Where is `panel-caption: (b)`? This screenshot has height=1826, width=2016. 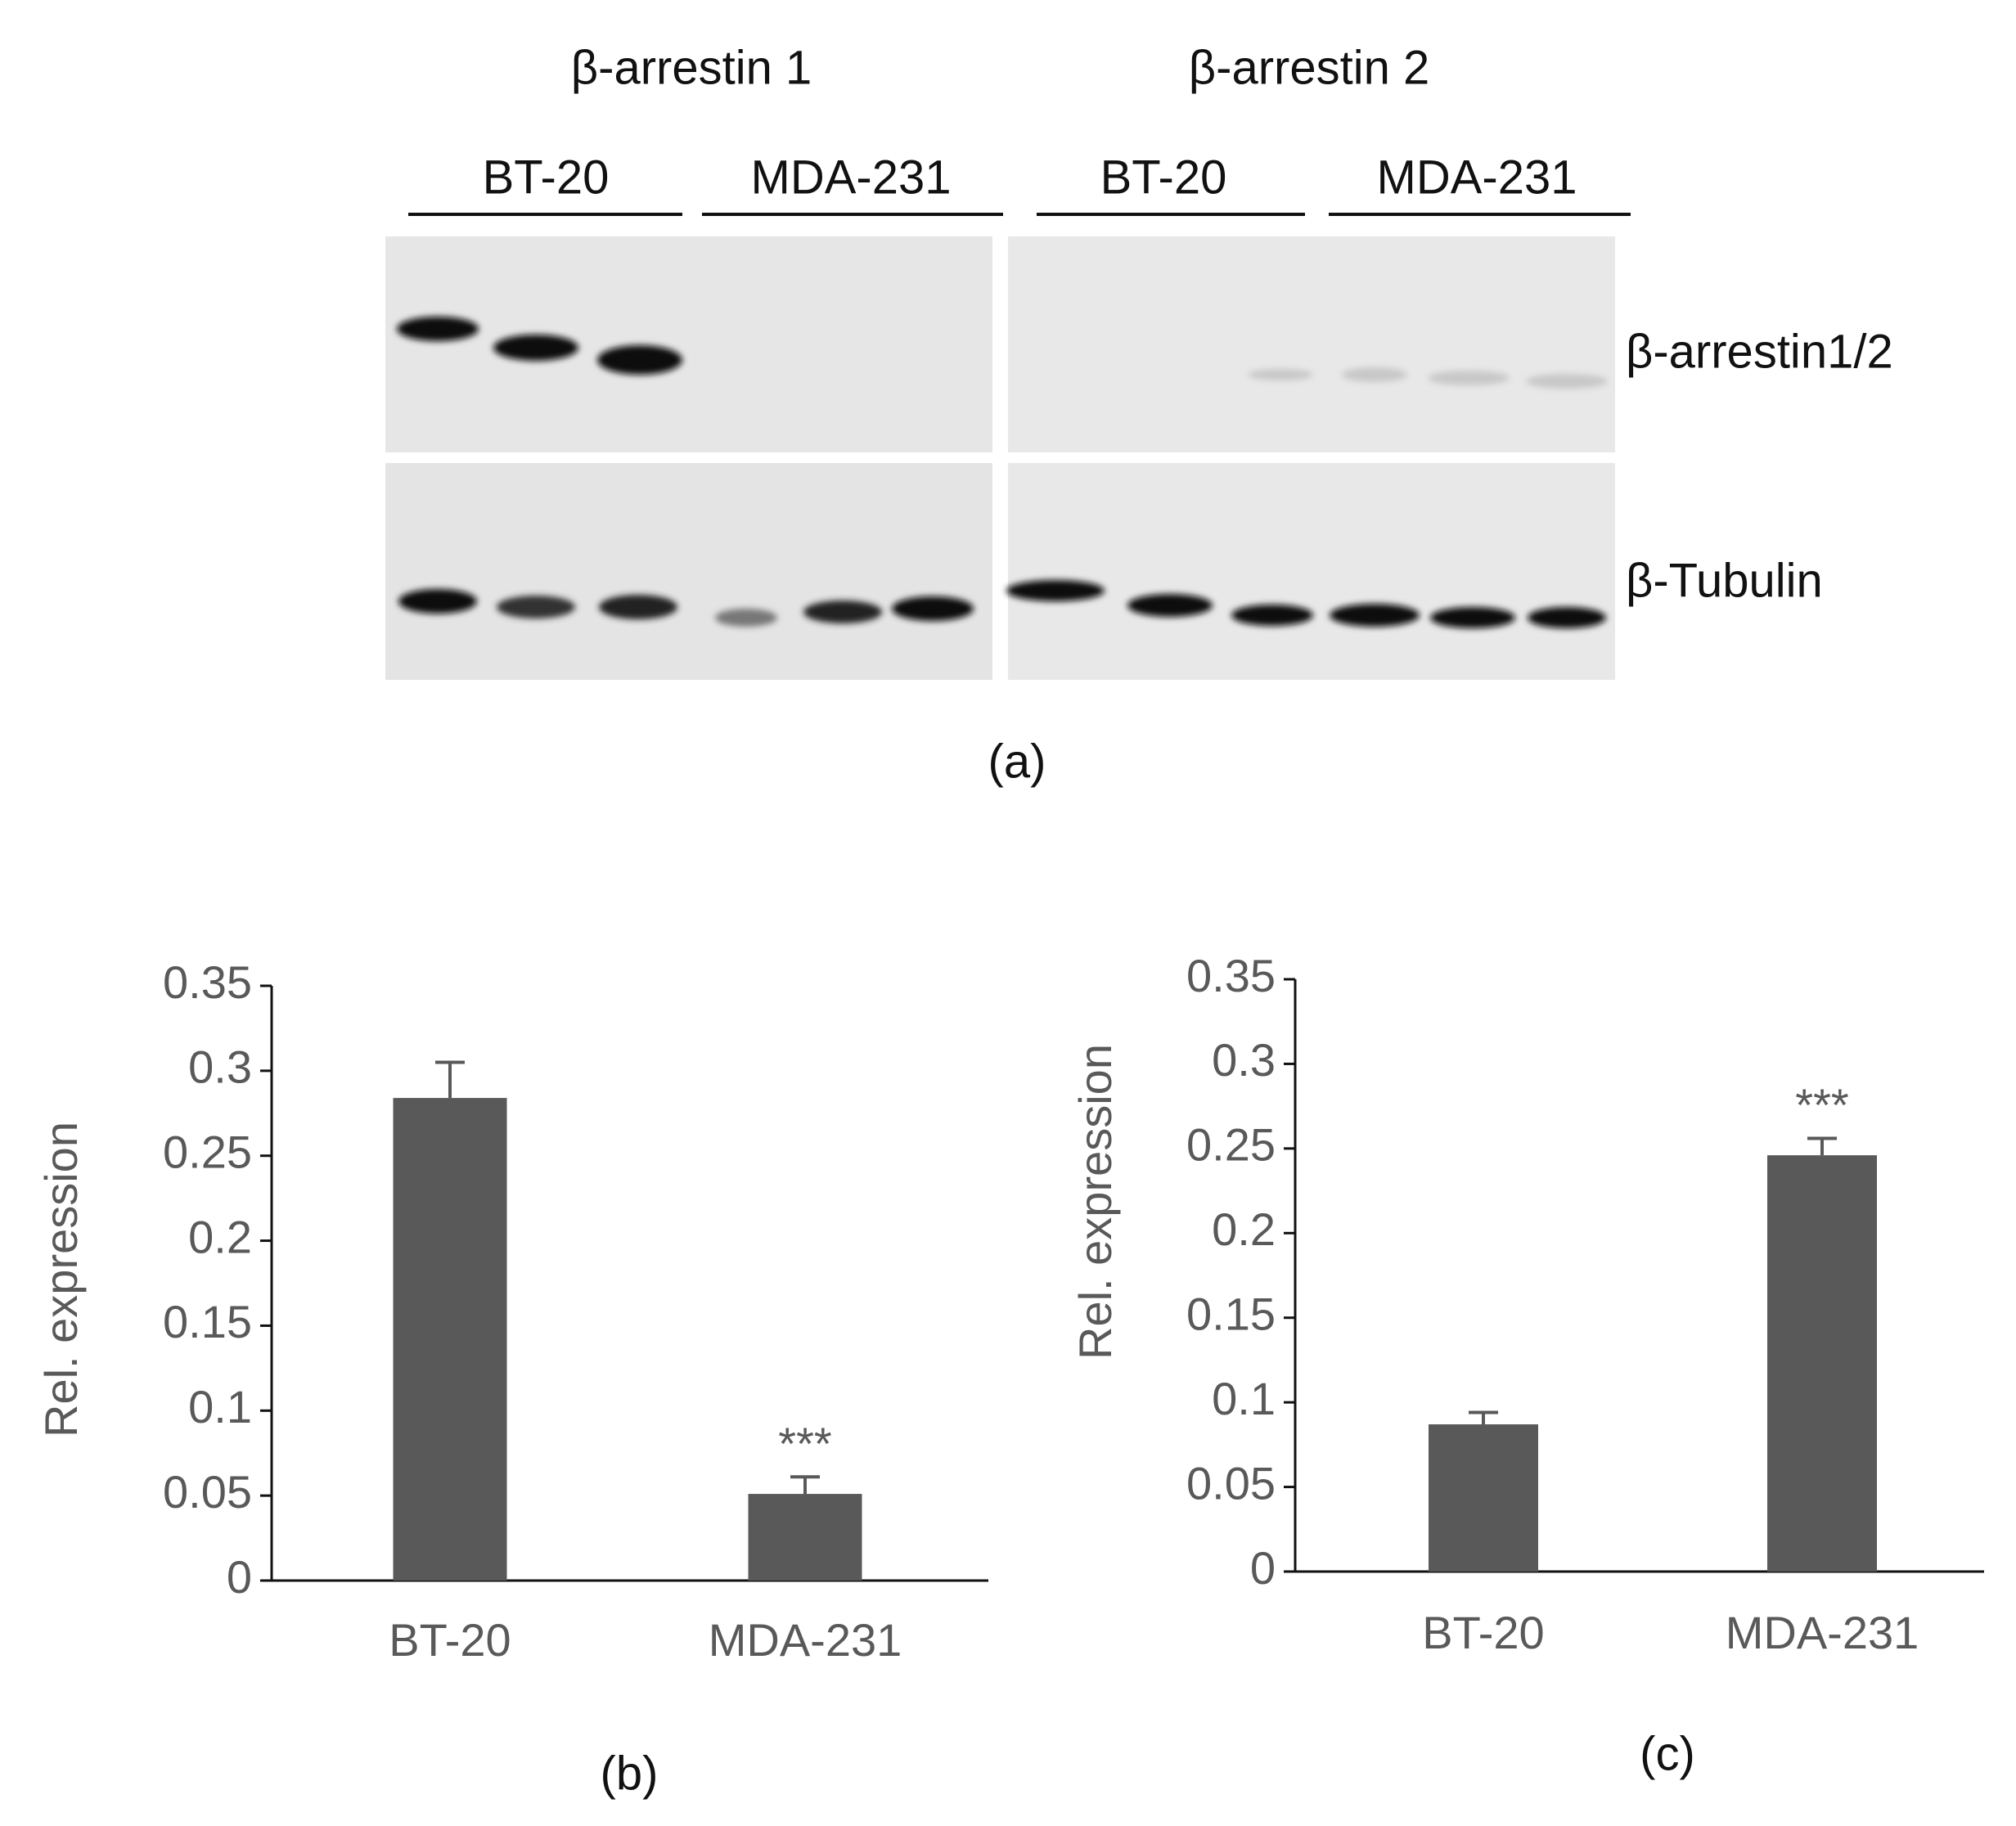
panel-caption: (b) is located at coordinates (630, 1773).